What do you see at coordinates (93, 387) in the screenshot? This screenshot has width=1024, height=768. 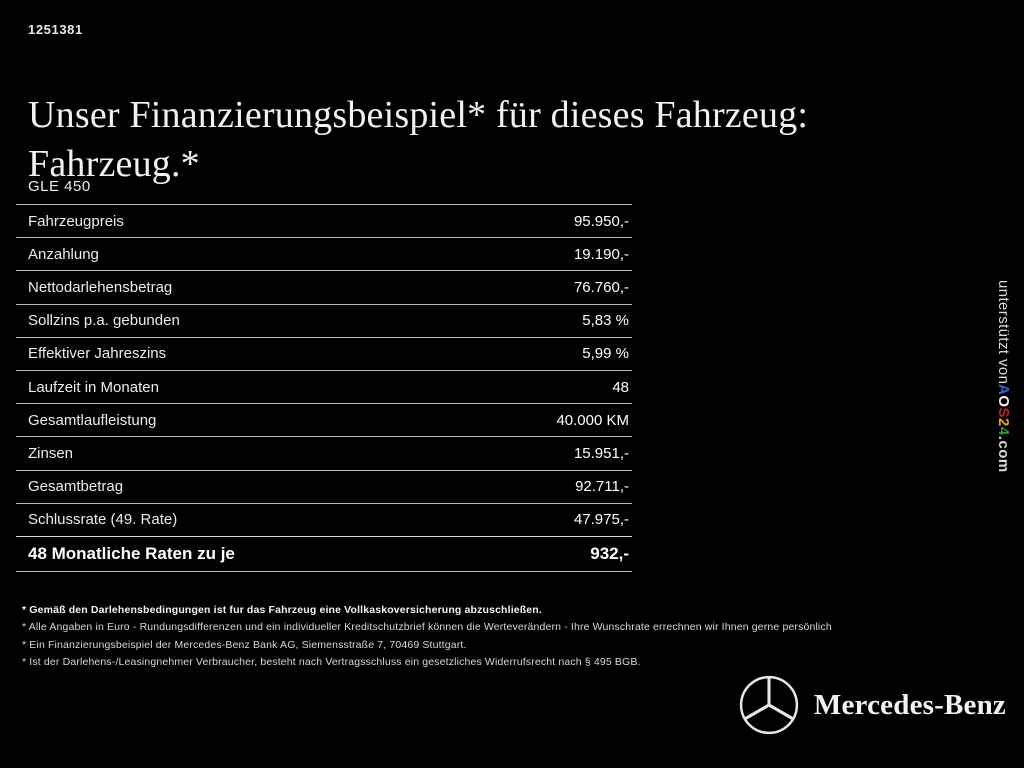 I see `row-label: Laufzeit in Monaten` at bounding box center [93, 387].